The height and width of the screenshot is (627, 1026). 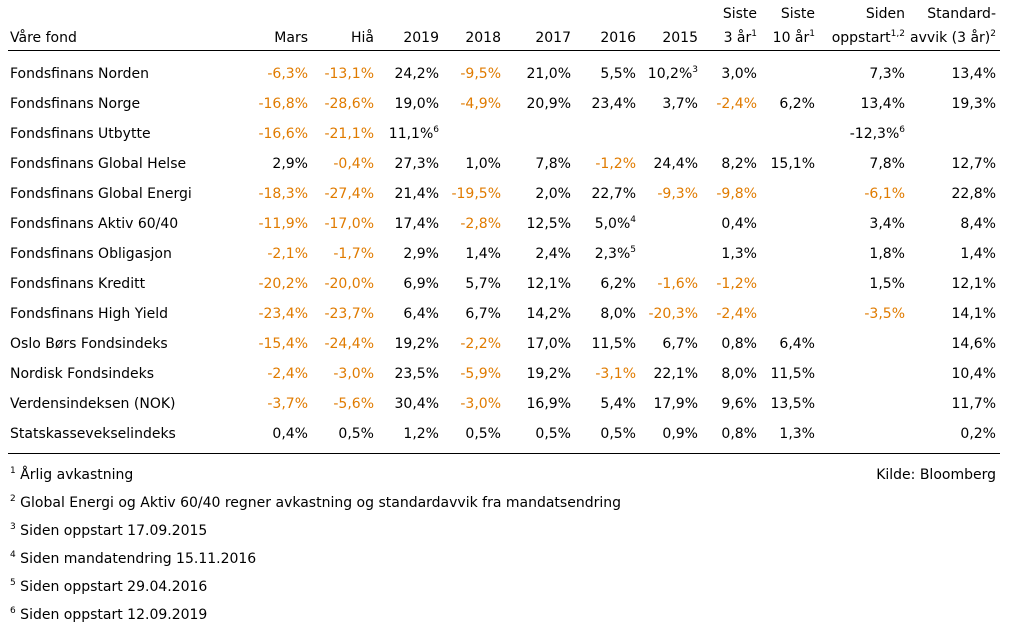 What do you see at coordinates (884, 194) in the screenshot?
I see `cell-value: -6,1%` at bounding box center [884, 194].